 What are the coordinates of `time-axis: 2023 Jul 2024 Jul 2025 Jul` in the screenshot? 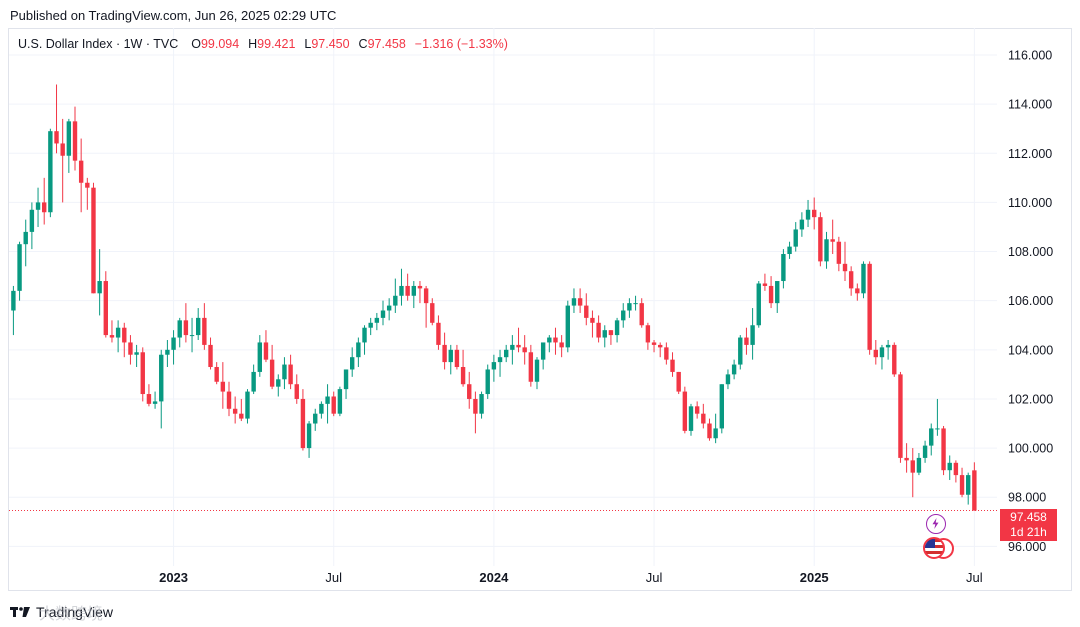 It's located at (571, 577).